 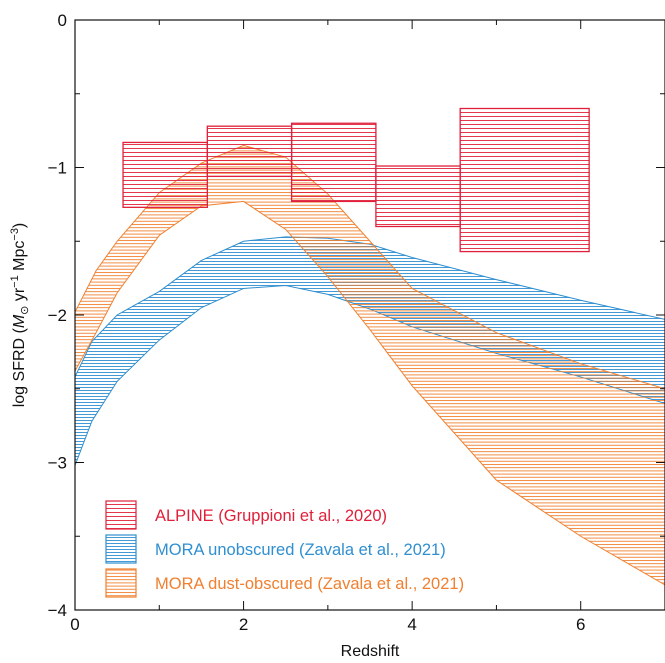 I want to click on x-tick-label: 4, so click(x=411, y=624).